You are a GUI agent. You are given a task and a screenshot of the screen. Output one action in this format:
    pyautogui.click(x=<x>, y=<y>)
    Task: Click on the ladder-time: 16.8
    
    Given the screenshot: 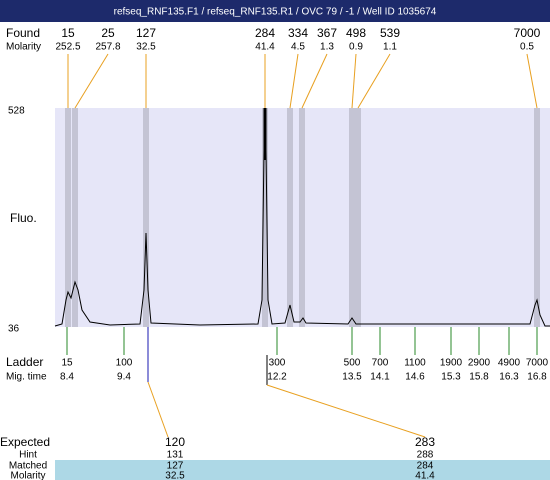 What is the action you would take?
    pyautogui.click(x=537, y=377)
    